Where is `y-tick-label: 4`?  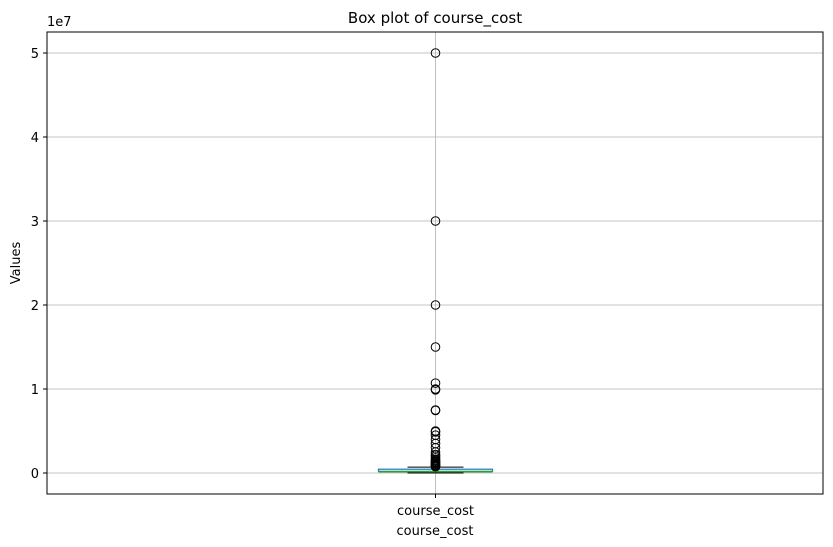
y-tick-label: 4 is located at coordinates (35, 138).